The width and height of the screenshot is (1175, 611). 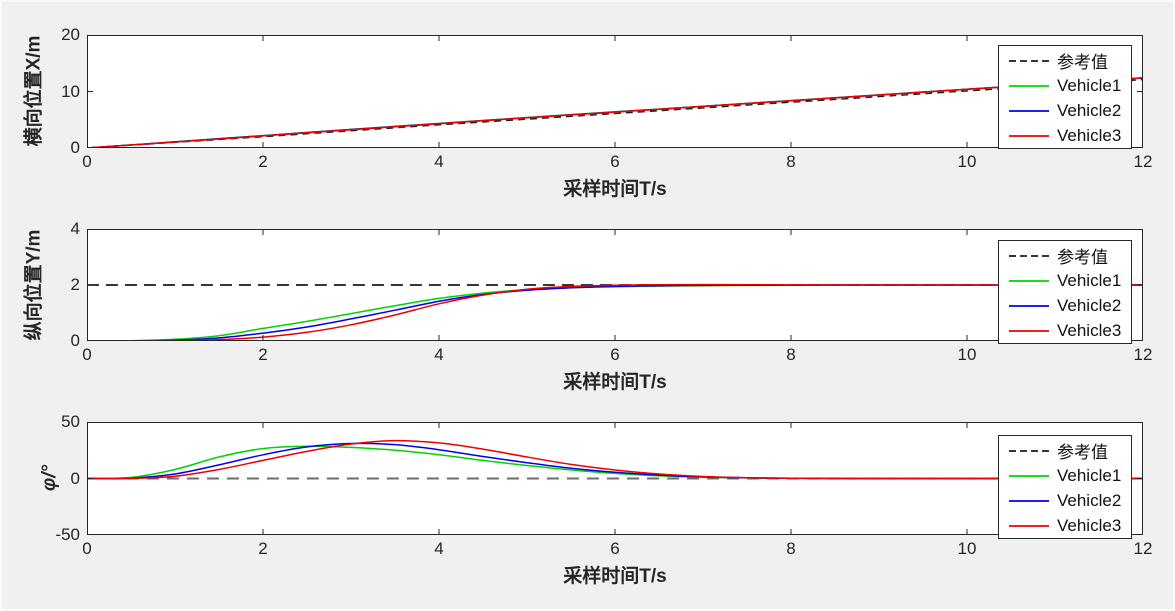 I want to click on x-axis-label-3: 采样时间T/s, so click(x=615, y=576).